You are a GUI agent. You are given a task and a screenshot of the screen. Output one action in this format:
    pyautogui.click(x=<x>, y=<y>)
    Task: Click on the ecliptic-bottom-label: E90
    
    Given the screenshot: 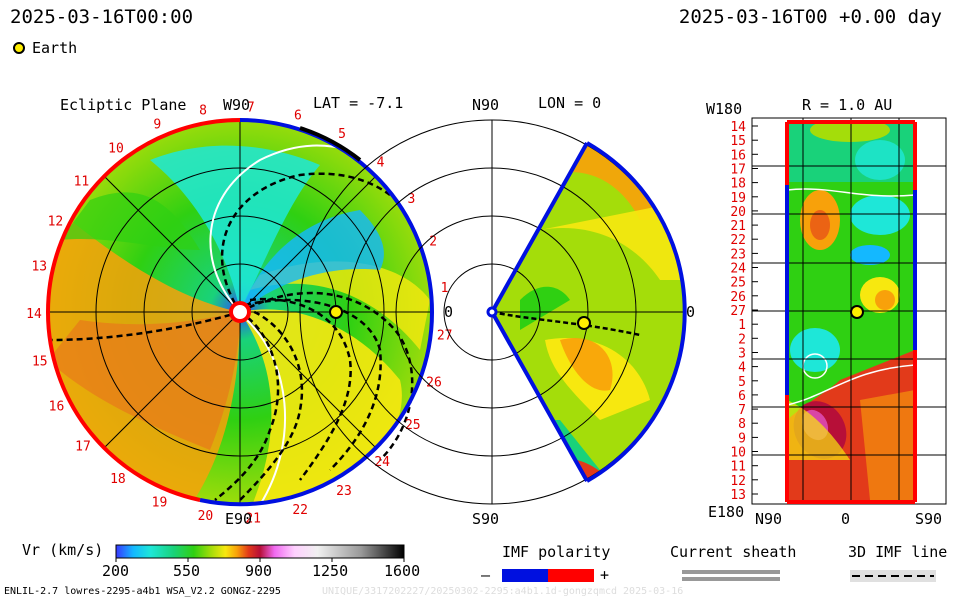 What is the action you would take?
    pyautogui.click(x=239, y=519)
    